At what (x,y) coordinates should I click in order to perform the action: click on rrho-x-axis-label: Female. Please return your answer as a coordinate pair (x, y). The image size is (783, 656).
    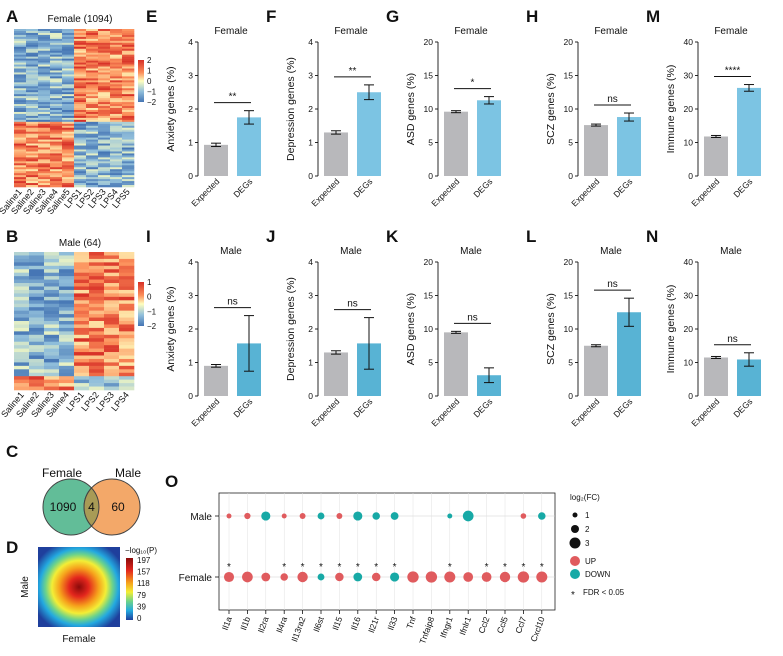
    Looking at the image, I should click on (79, 639).